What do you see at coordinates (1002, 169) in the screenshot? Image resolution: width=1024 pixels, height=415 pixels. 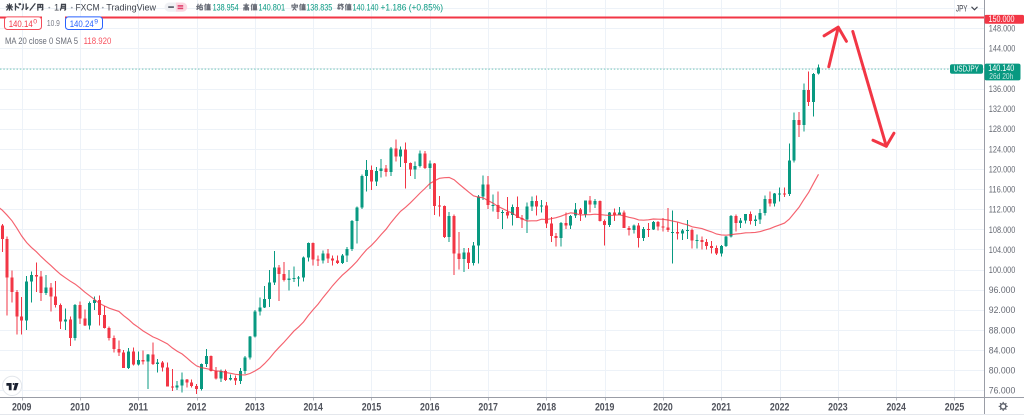 I see `svg-text: 120.000` at bounding box center [1002, 169].